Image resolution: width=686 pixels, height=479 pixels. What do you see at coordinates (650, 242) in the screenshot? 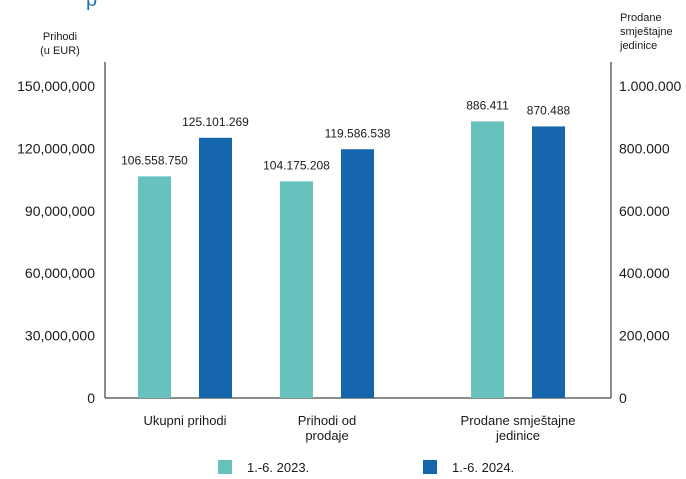
I see `right-axis-ticks: 0 200,000 400.000 600.000 800.000 1.000.000` at bounding box center [650, 242].